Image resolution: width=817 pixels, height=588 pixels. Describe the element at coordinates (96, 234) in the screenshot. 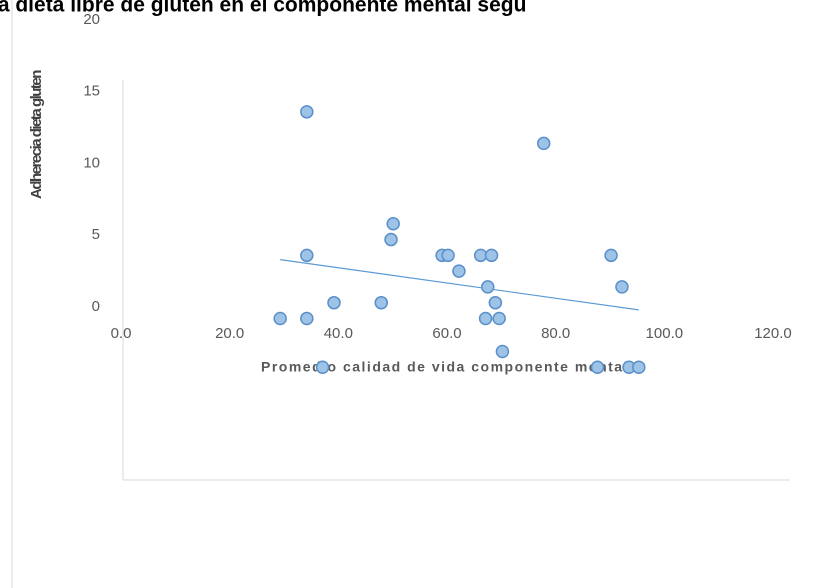

I see `y-tick-label: 5` at that location.